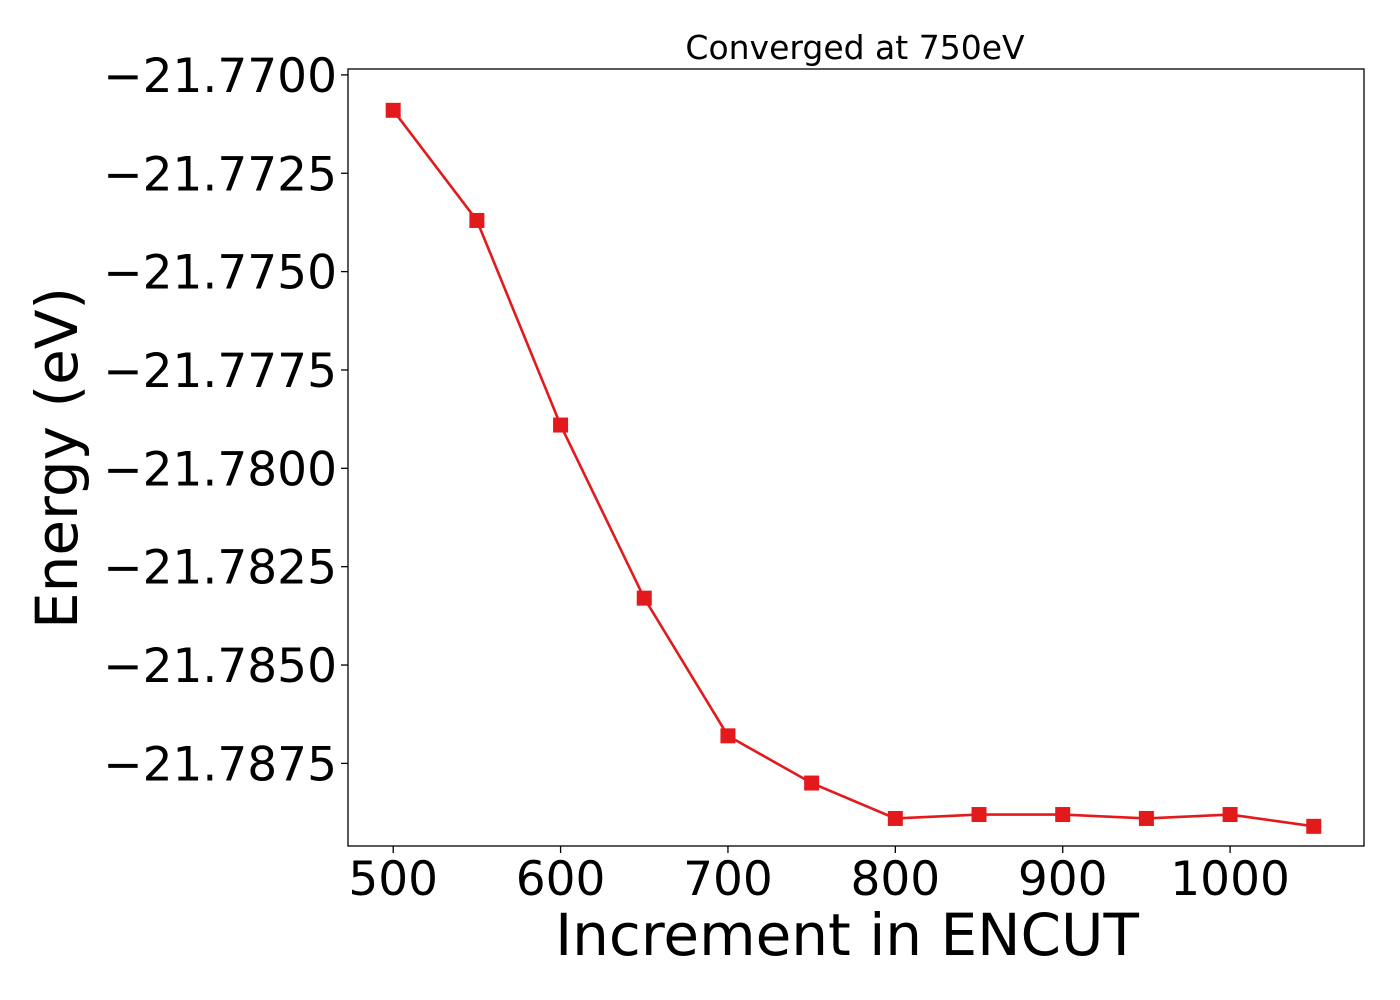 This screenshot has height=1000, width=1400. What do you see at coordinates (561, 879) in the screenshot?
I see `x-tick-label: 600` at bounding box center [561, 879].